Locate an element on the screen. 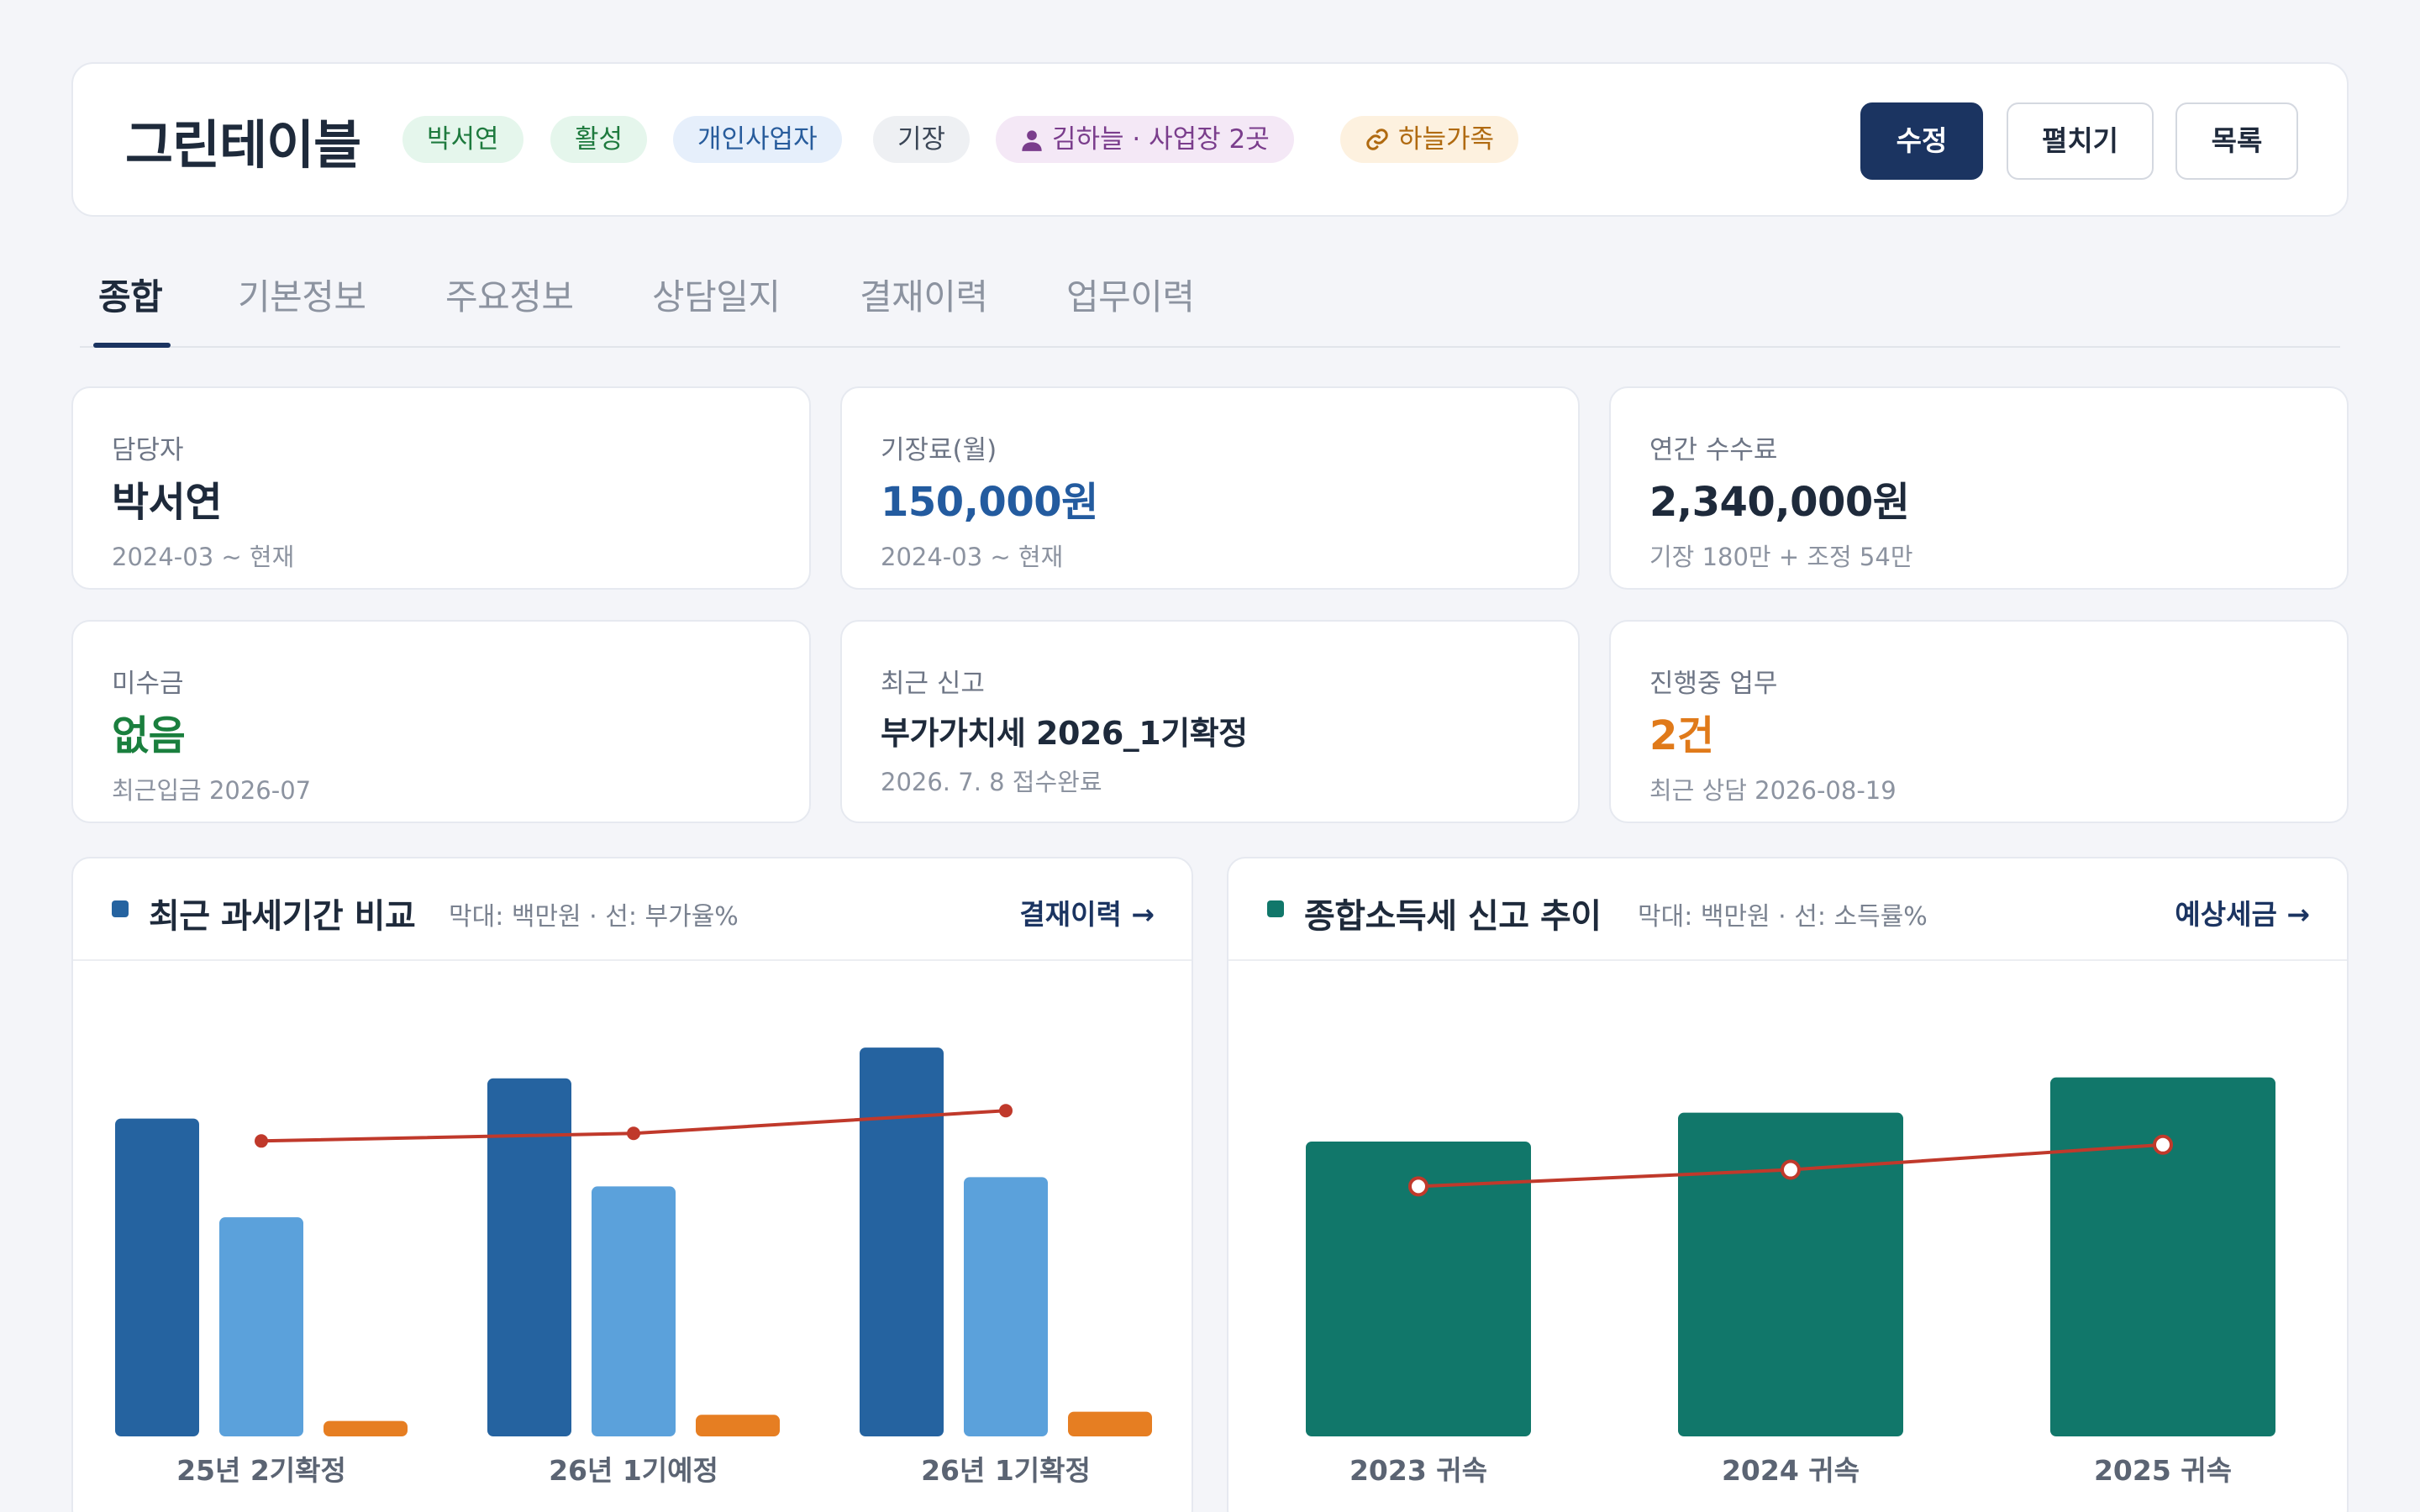 This screenshot has height=1512, width=2420. edit-button: 수정 is located at coordinates (1922, 141).